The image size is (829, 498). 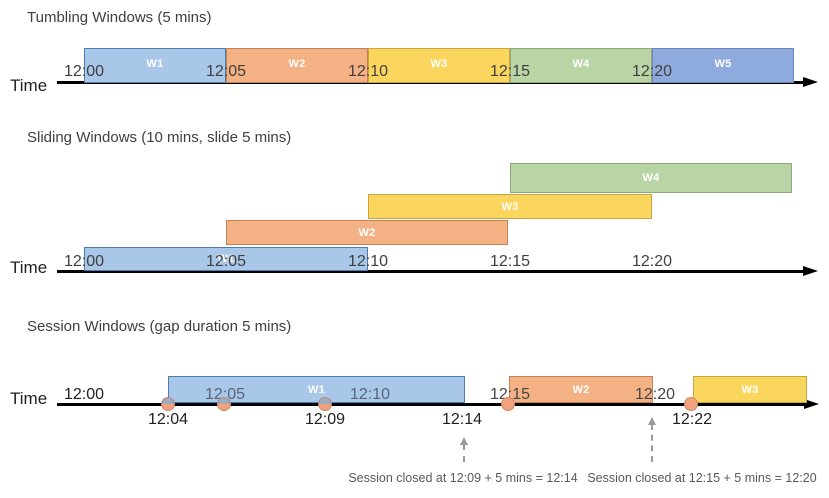 I want to click on session-below-label-1204: 12:04, so click(x=168, y=419).